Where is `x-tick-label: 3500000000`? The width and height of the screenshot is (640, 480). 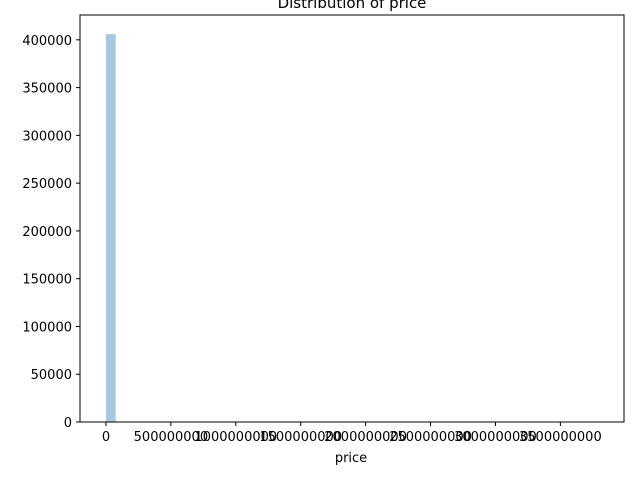 x-tick-label: 3500000000 is located at coordinates (560, 437).